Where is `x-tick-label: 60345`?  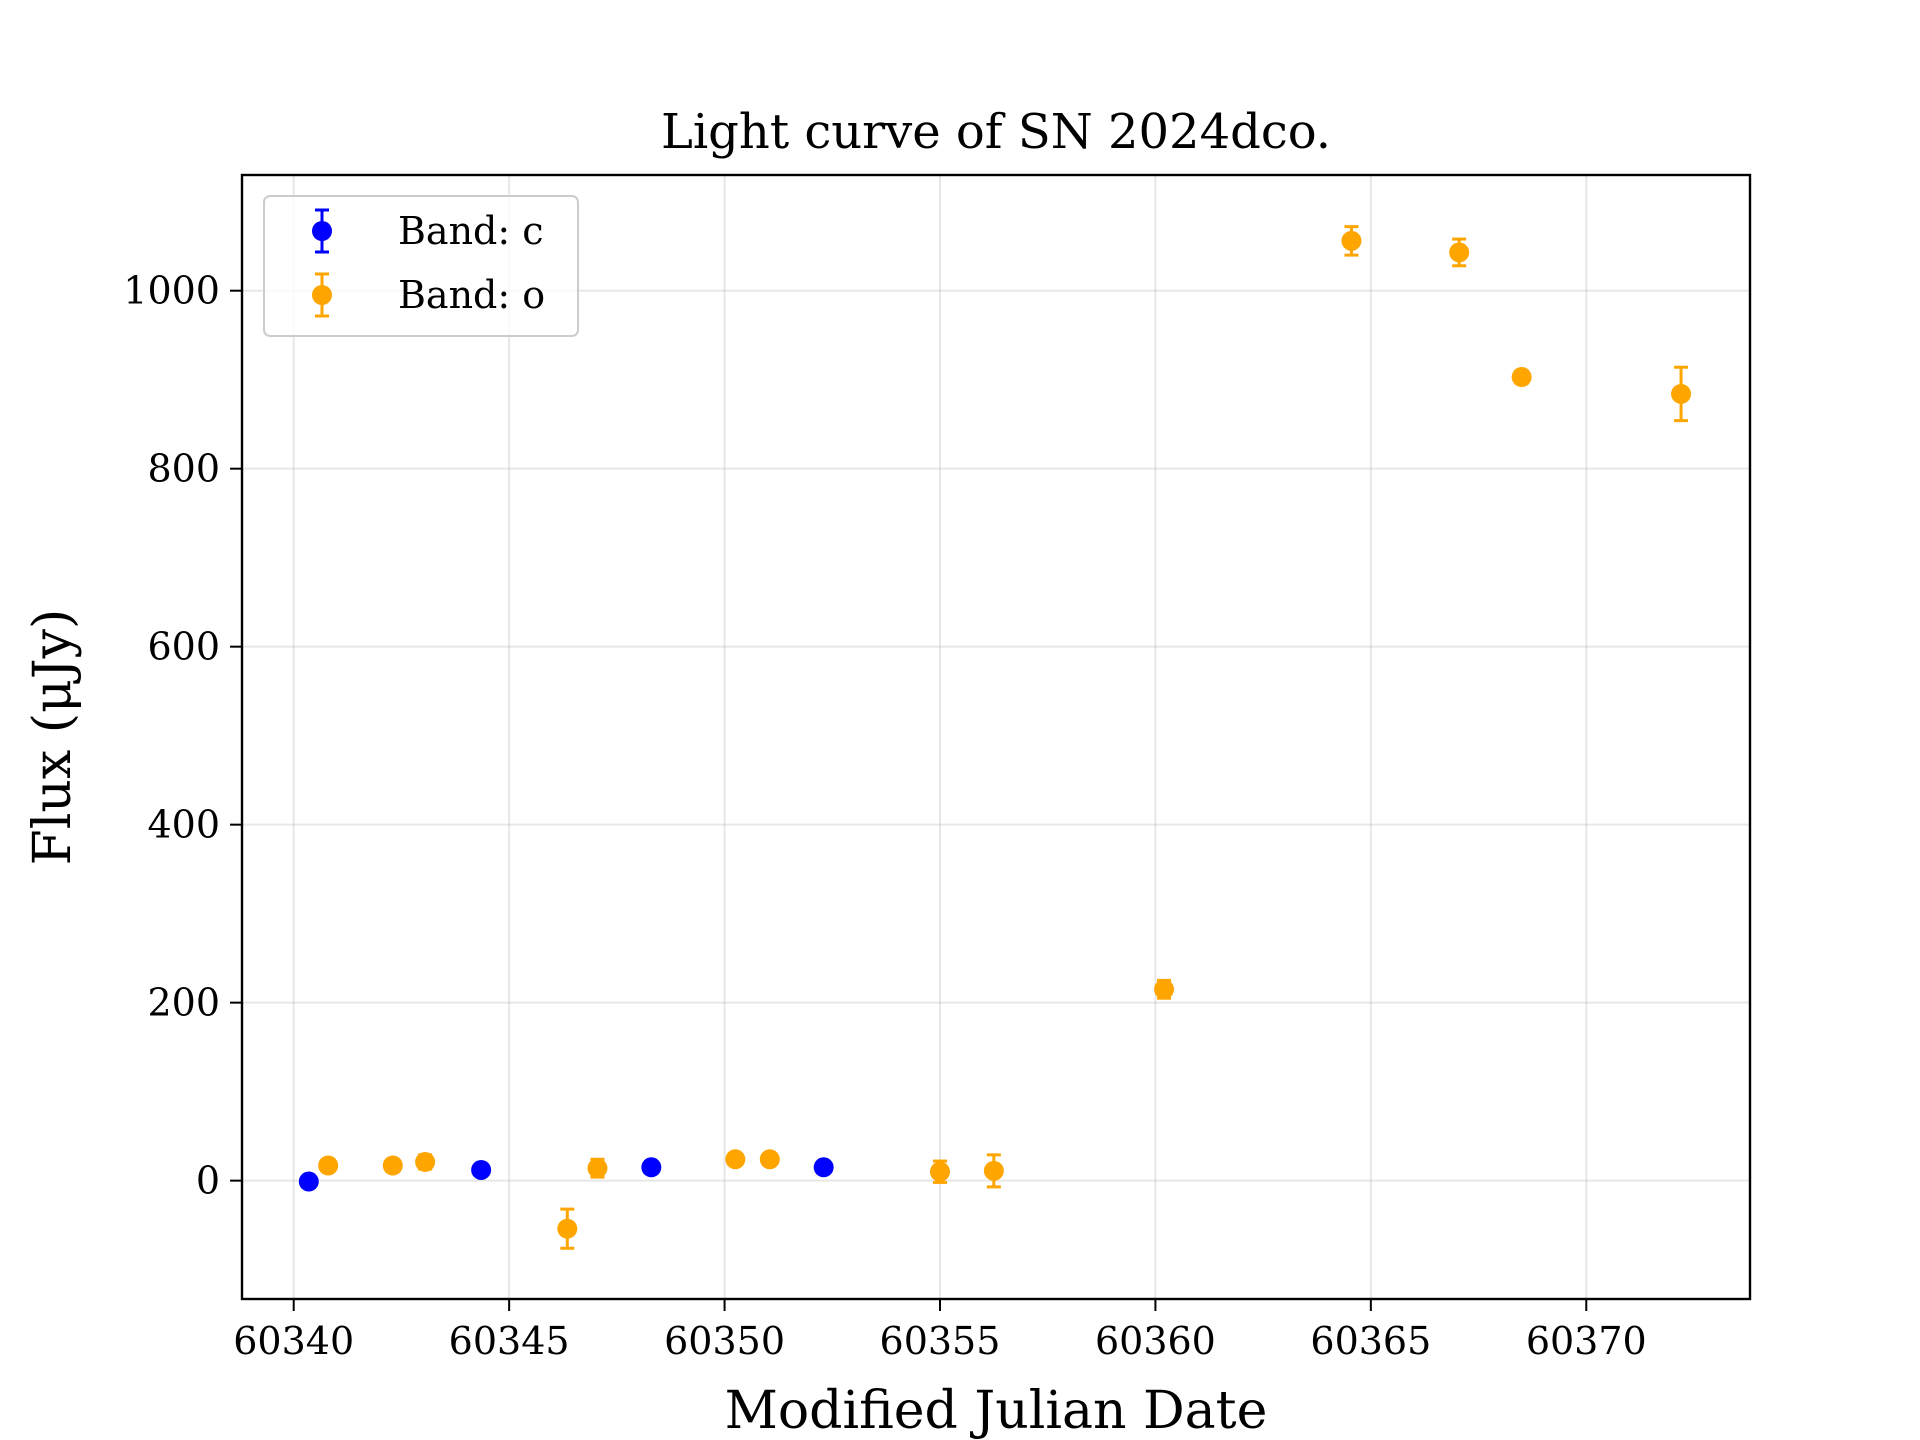 x-tick-label: 60345 is located at coordinates (509, 1341).